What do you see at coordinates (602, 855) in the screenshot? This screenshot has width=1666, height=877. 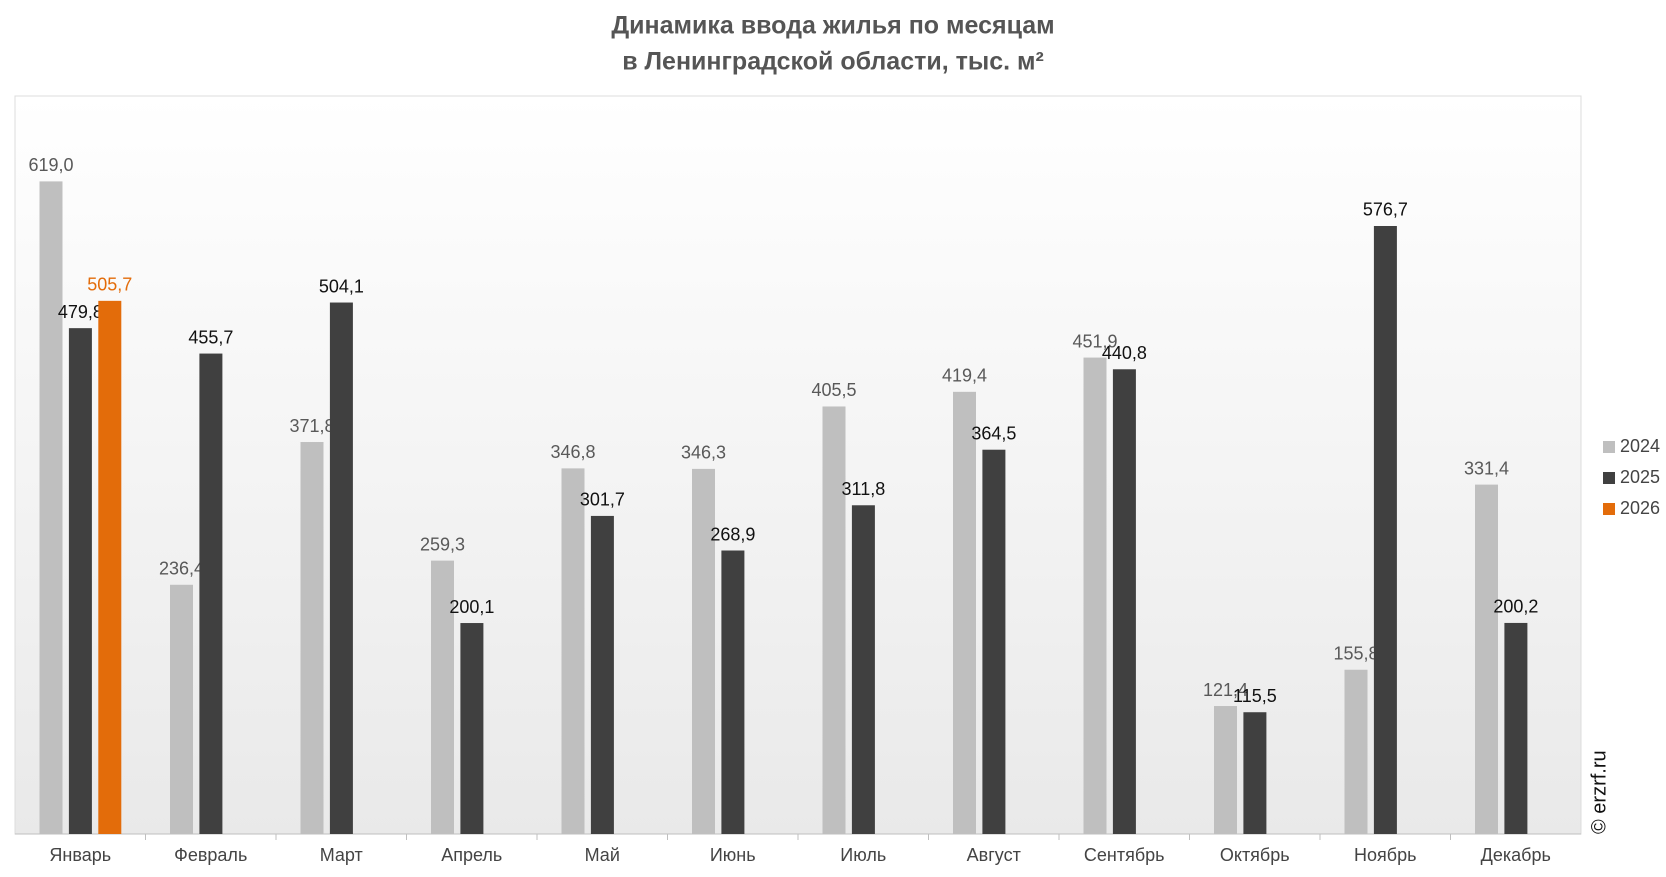 I see `x-tick-label: Май` at bounding box center [602, 855].